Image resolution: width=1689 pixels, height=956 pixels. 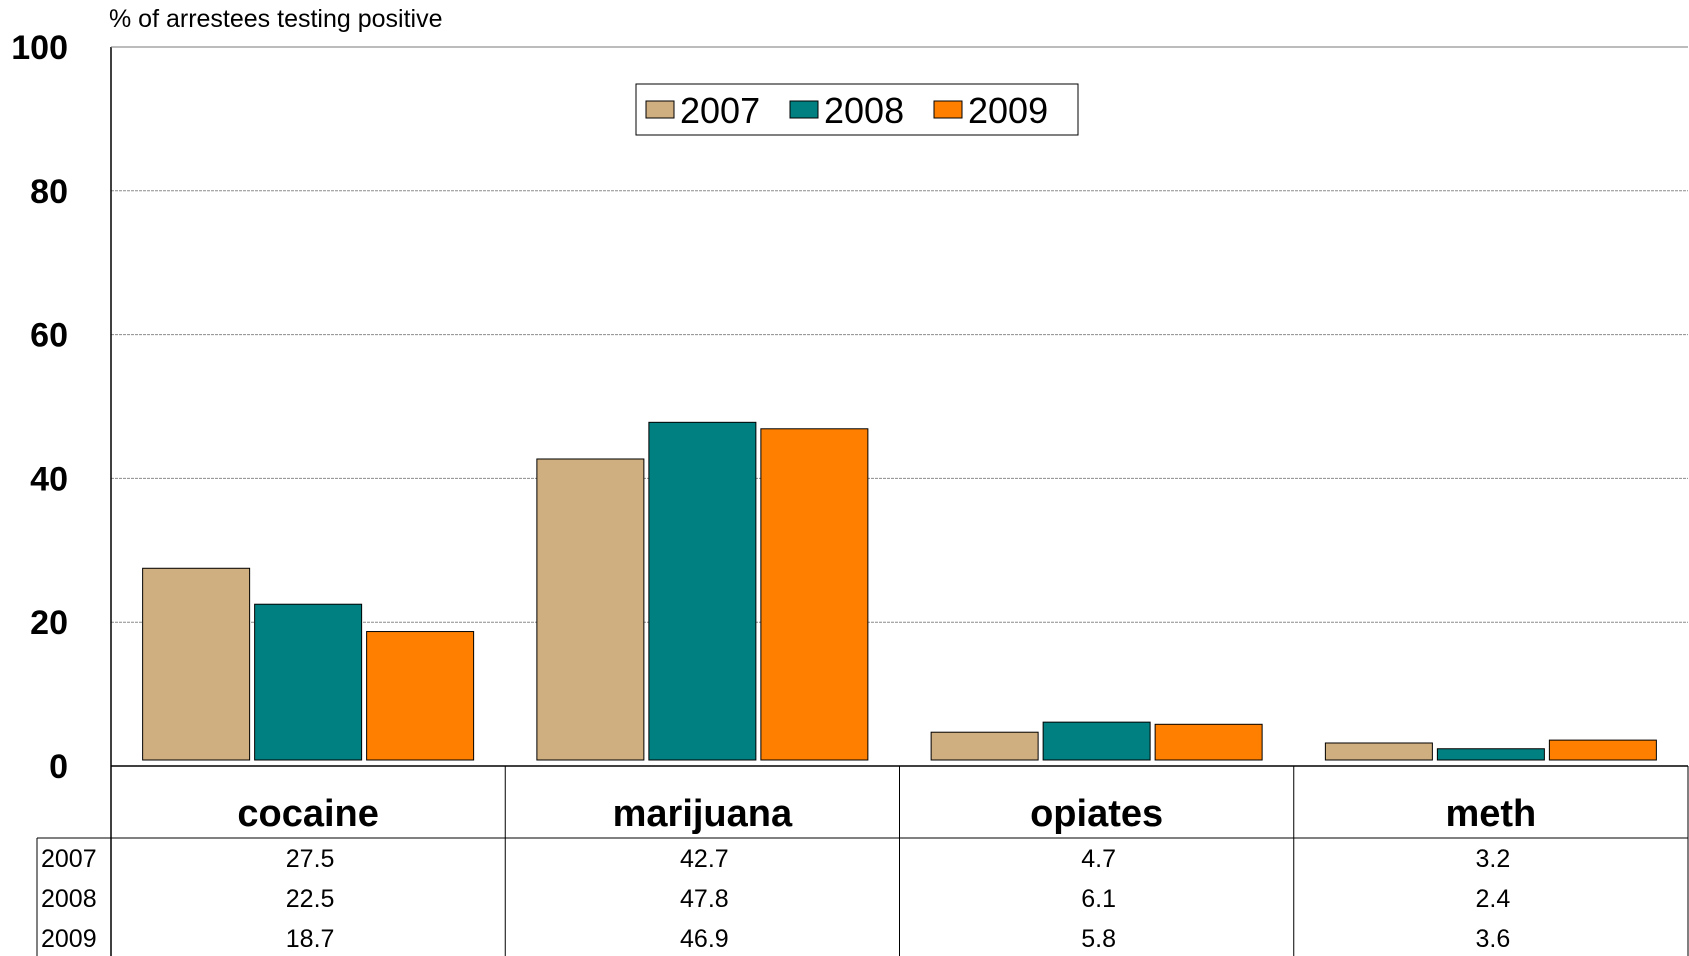 I want to click on legend-label-2009: 2009, so click(x=1008, y=110).